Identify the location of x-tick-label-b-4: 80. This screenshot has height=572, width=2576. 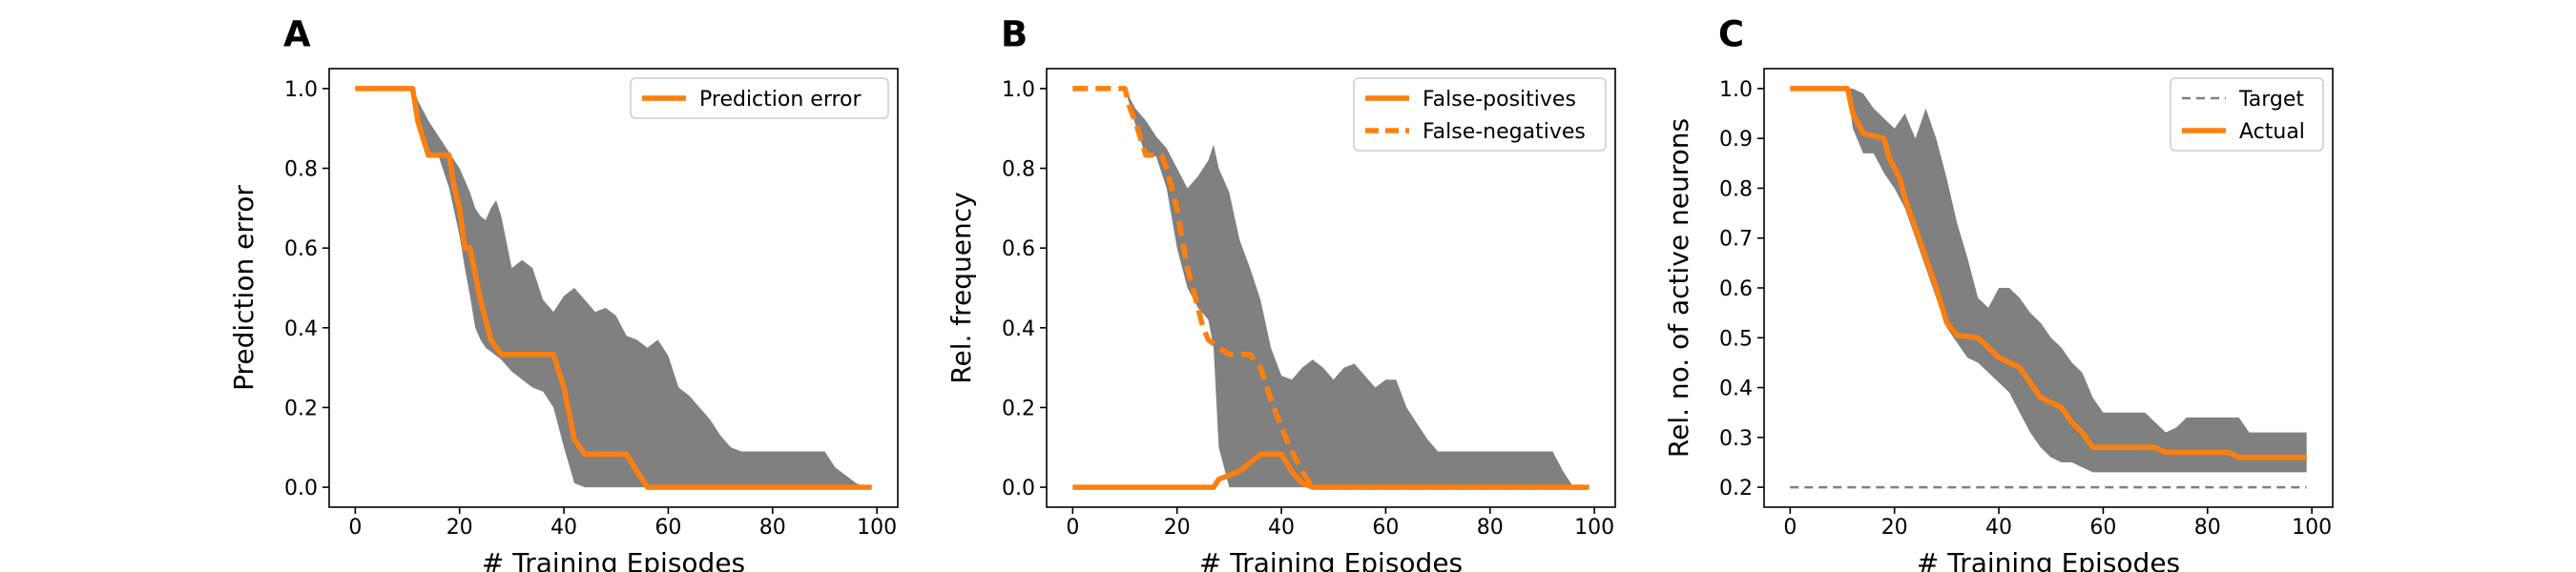
(1490, 528).